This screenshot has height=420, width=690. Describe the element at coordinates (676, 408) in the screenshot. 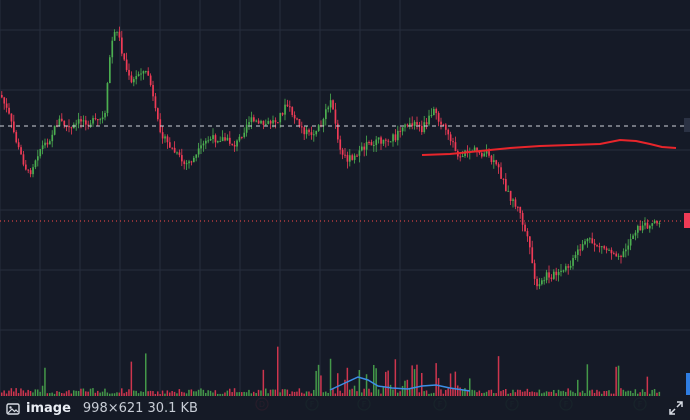

I see `expand-icon` at that location.